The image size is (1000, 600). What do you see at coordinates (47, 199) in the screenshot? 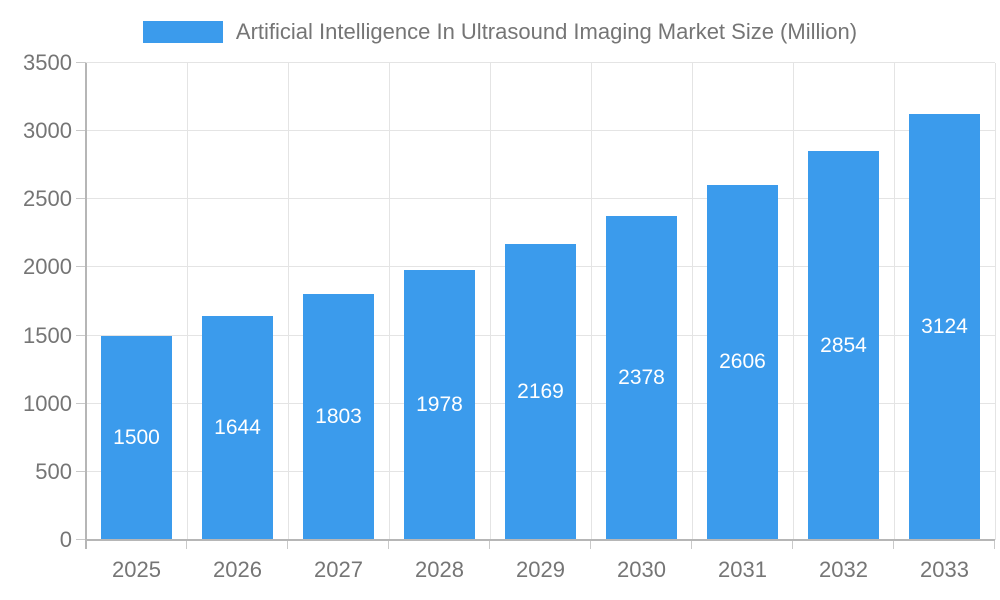
I see `y-axis-label: 2500` at bounding box center [47, 199].